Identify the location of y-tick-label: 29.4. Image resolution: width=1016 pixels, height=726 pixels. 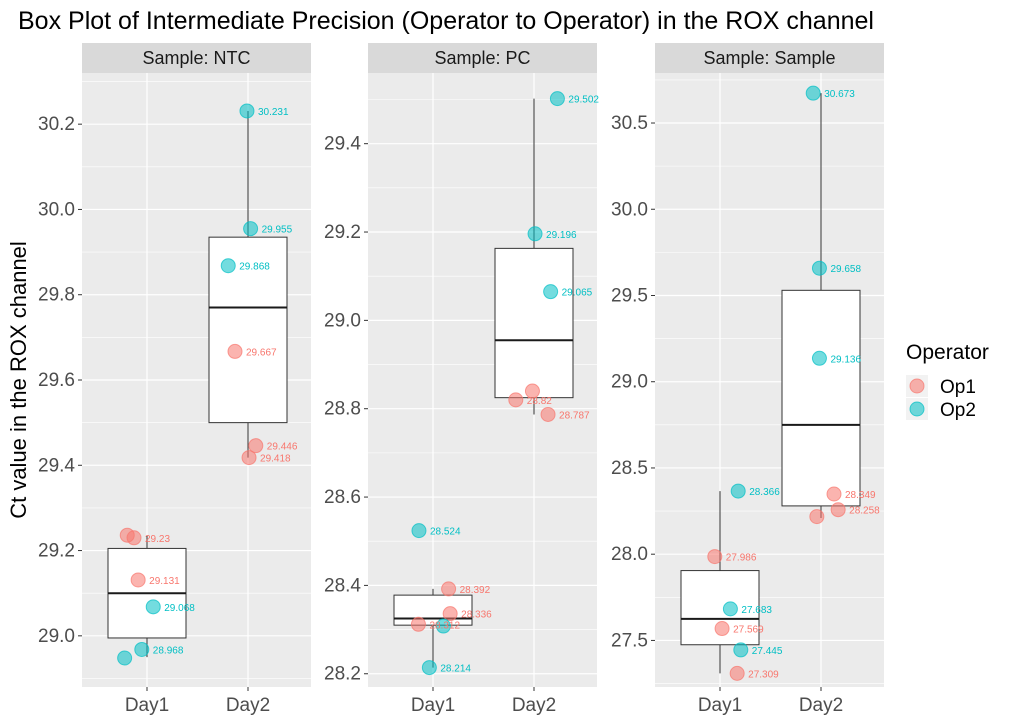
(342, 144).